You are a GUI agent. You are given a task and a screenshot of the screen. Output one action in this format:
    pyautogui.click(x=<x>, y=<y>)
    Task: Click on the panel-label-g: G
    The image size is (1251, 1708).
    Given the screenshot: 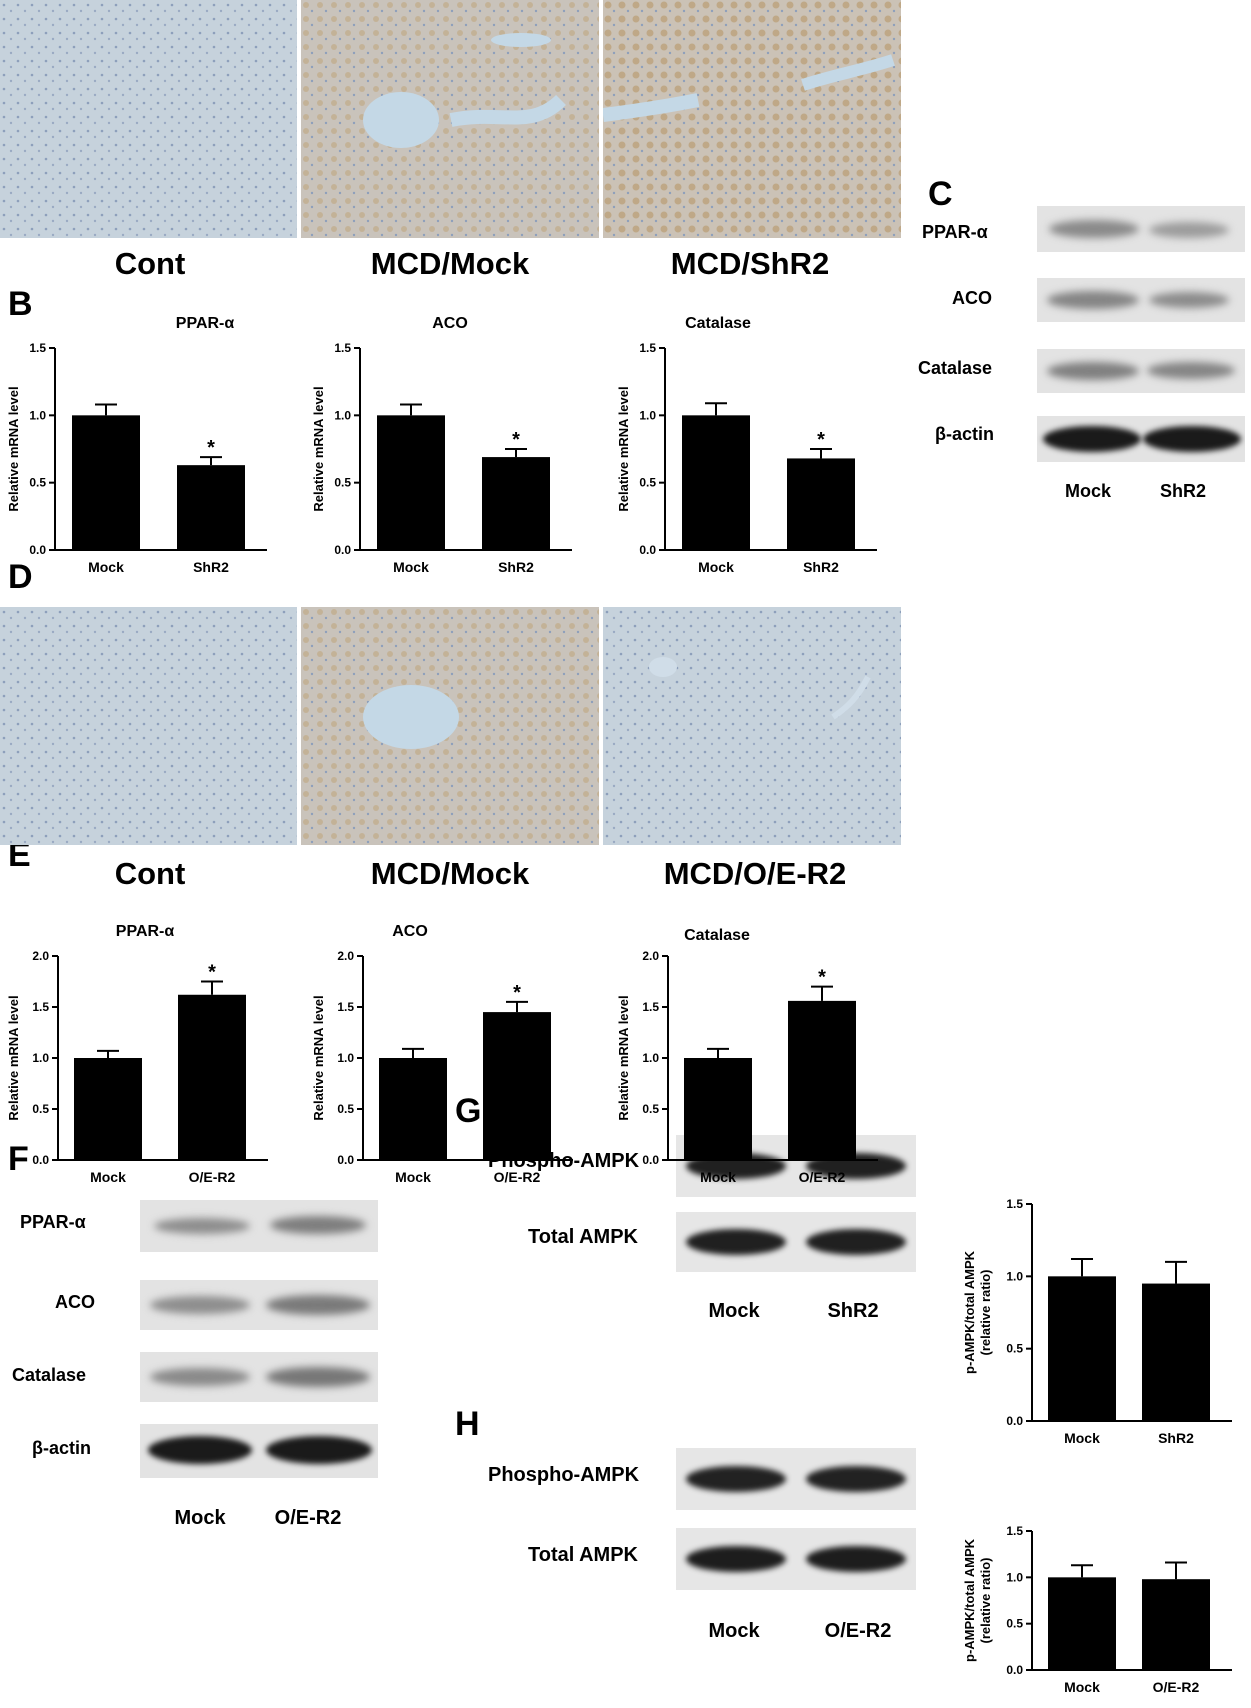 What is the action you would take?
    pyautogui.click(x=468, y=1111)
    